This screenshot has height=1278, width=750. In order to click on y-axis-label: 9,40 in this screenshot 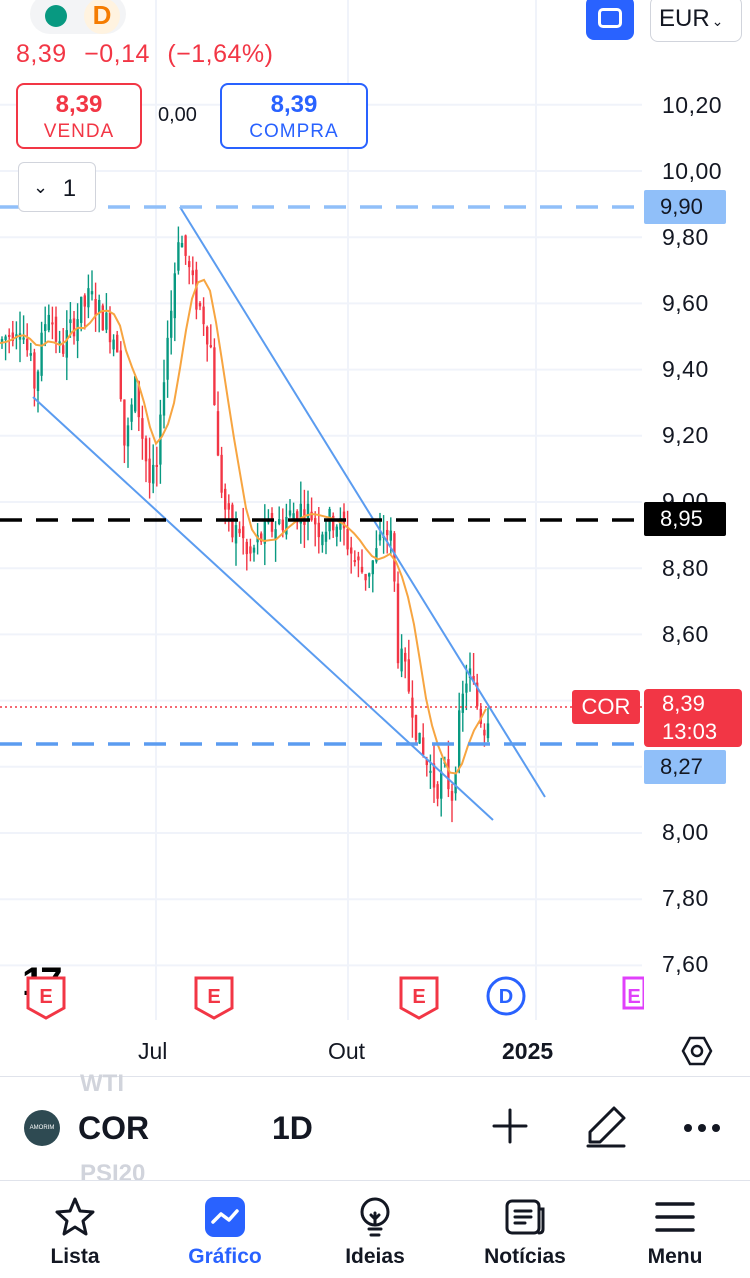, I will do `click(685, 369)`.